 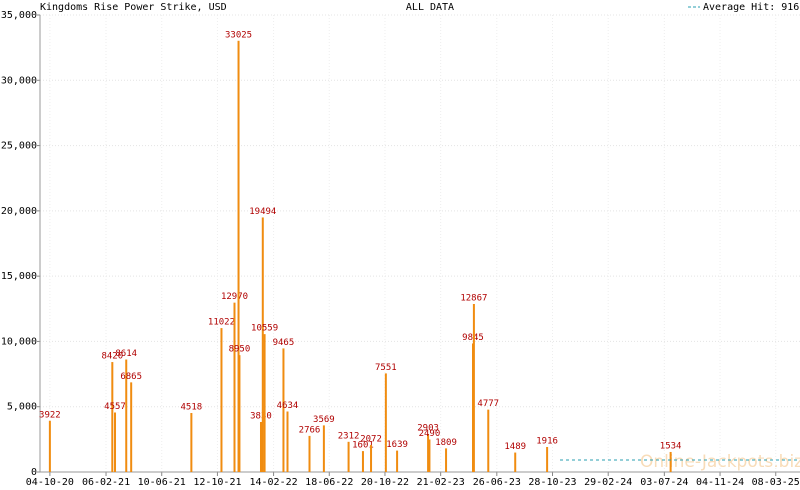 I want to click on x-tick-label: 04-11-24, so click(x=720, y=482).